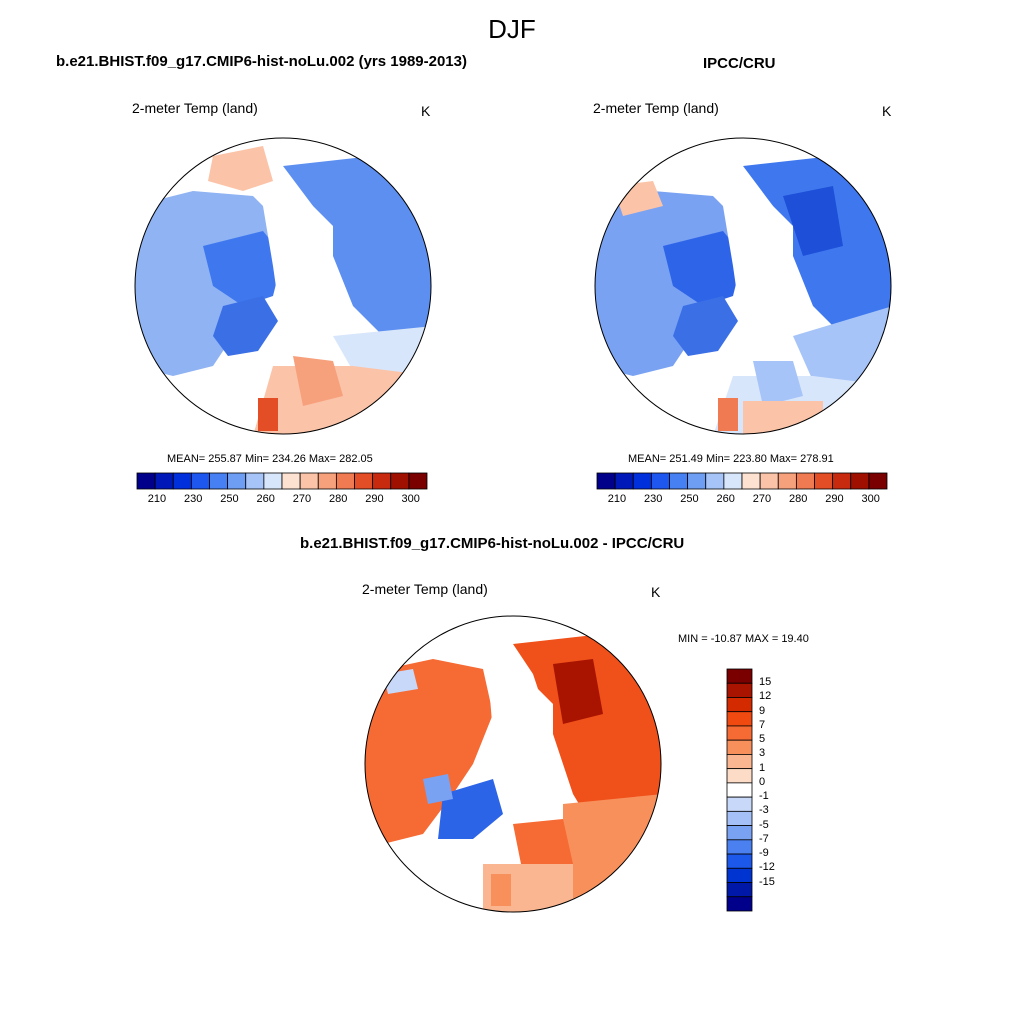 Image resolution: width=1024 pixels, height=1024 pixels. I want to click on model-colorbar-tick-label: 300, so click(410, 499).